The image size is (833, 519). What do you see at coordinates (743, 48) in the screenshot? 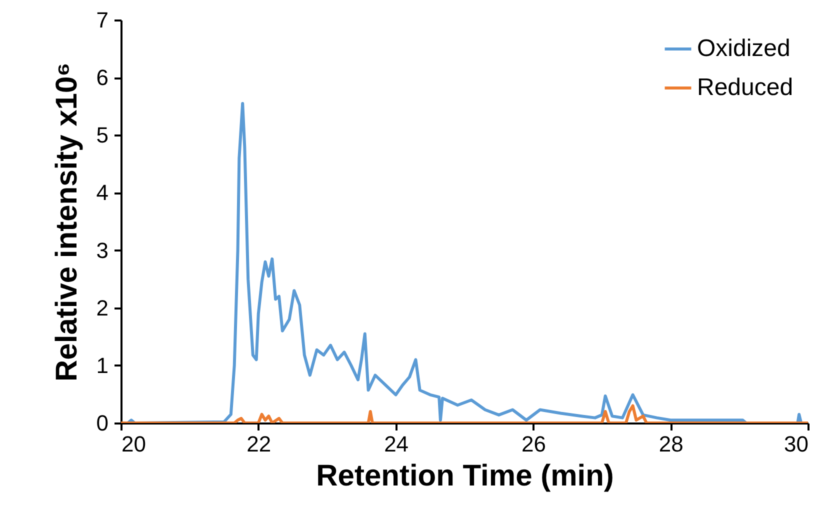
I see `legend-label: Oxidized` at bounding box center [743, 48].